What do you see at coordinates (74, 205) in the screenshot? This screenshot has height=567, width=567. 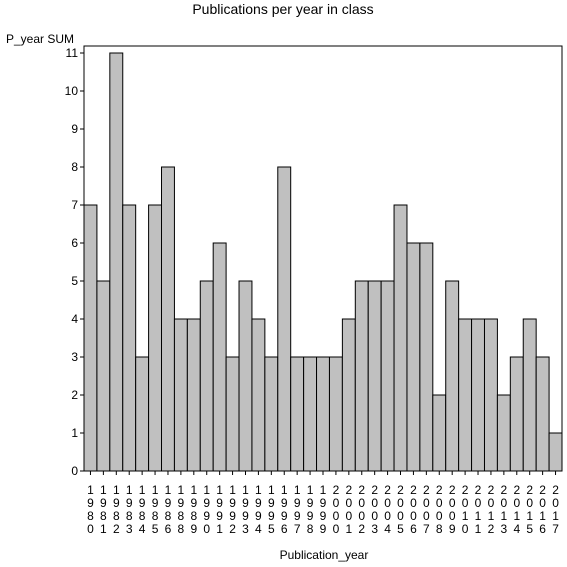 I see `y-tick-label: 7` at bounding box center [74, 205].